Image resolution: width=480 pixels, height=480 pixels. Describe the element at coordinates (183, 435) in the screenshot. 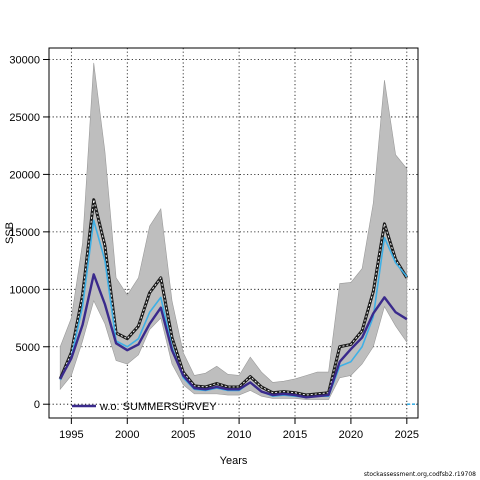

I see `x-tick-label-2005: 2005` at that location.